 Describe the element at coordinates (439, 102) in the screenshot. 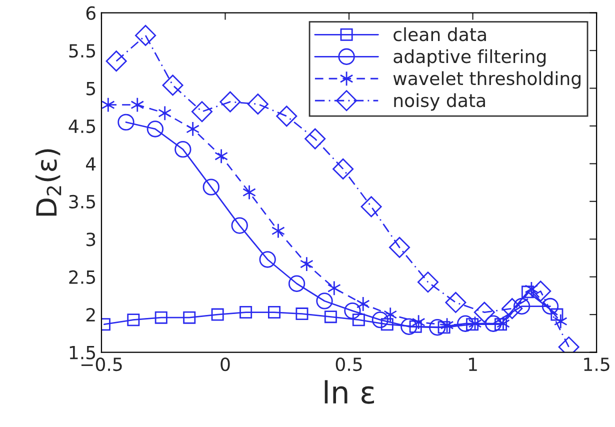

I see `legend-label: noisy data` at that location.